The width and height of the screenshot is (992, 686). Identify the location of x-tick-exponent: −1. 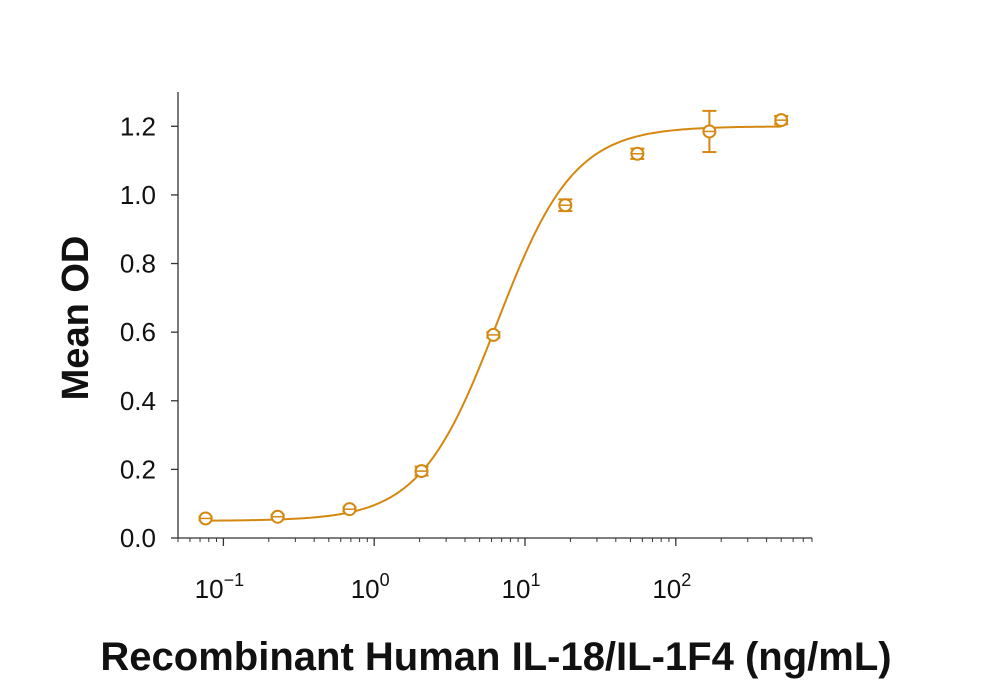
(234, 580).